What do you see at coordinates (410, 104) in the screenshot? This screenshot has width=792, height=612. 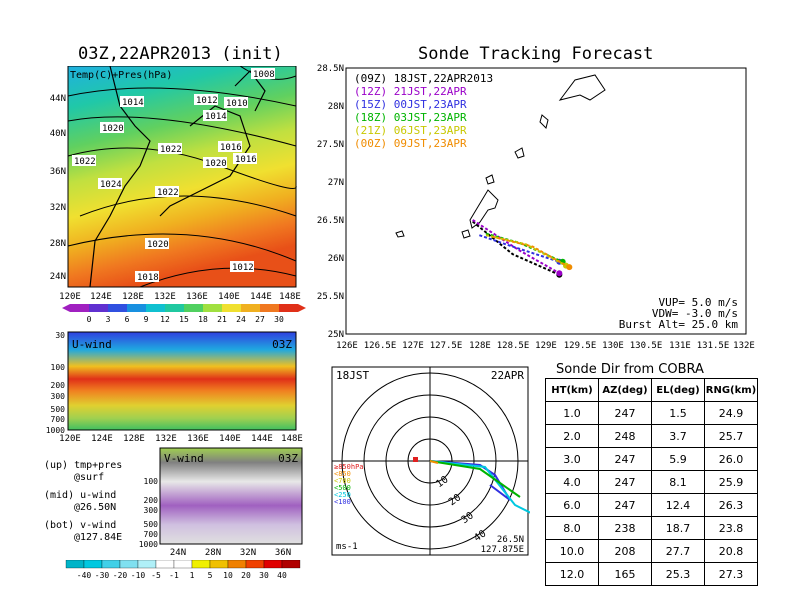 I see `svg-text: (15Z) 00JST,23APR` at bounding box center [410, 104].